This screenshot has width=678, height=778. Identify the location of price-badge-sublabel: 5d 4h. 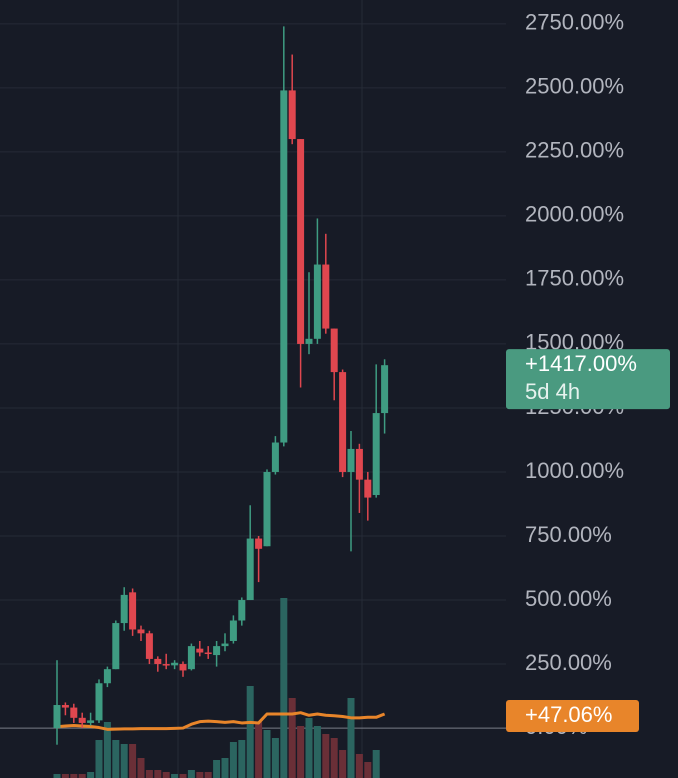
(552, 391).